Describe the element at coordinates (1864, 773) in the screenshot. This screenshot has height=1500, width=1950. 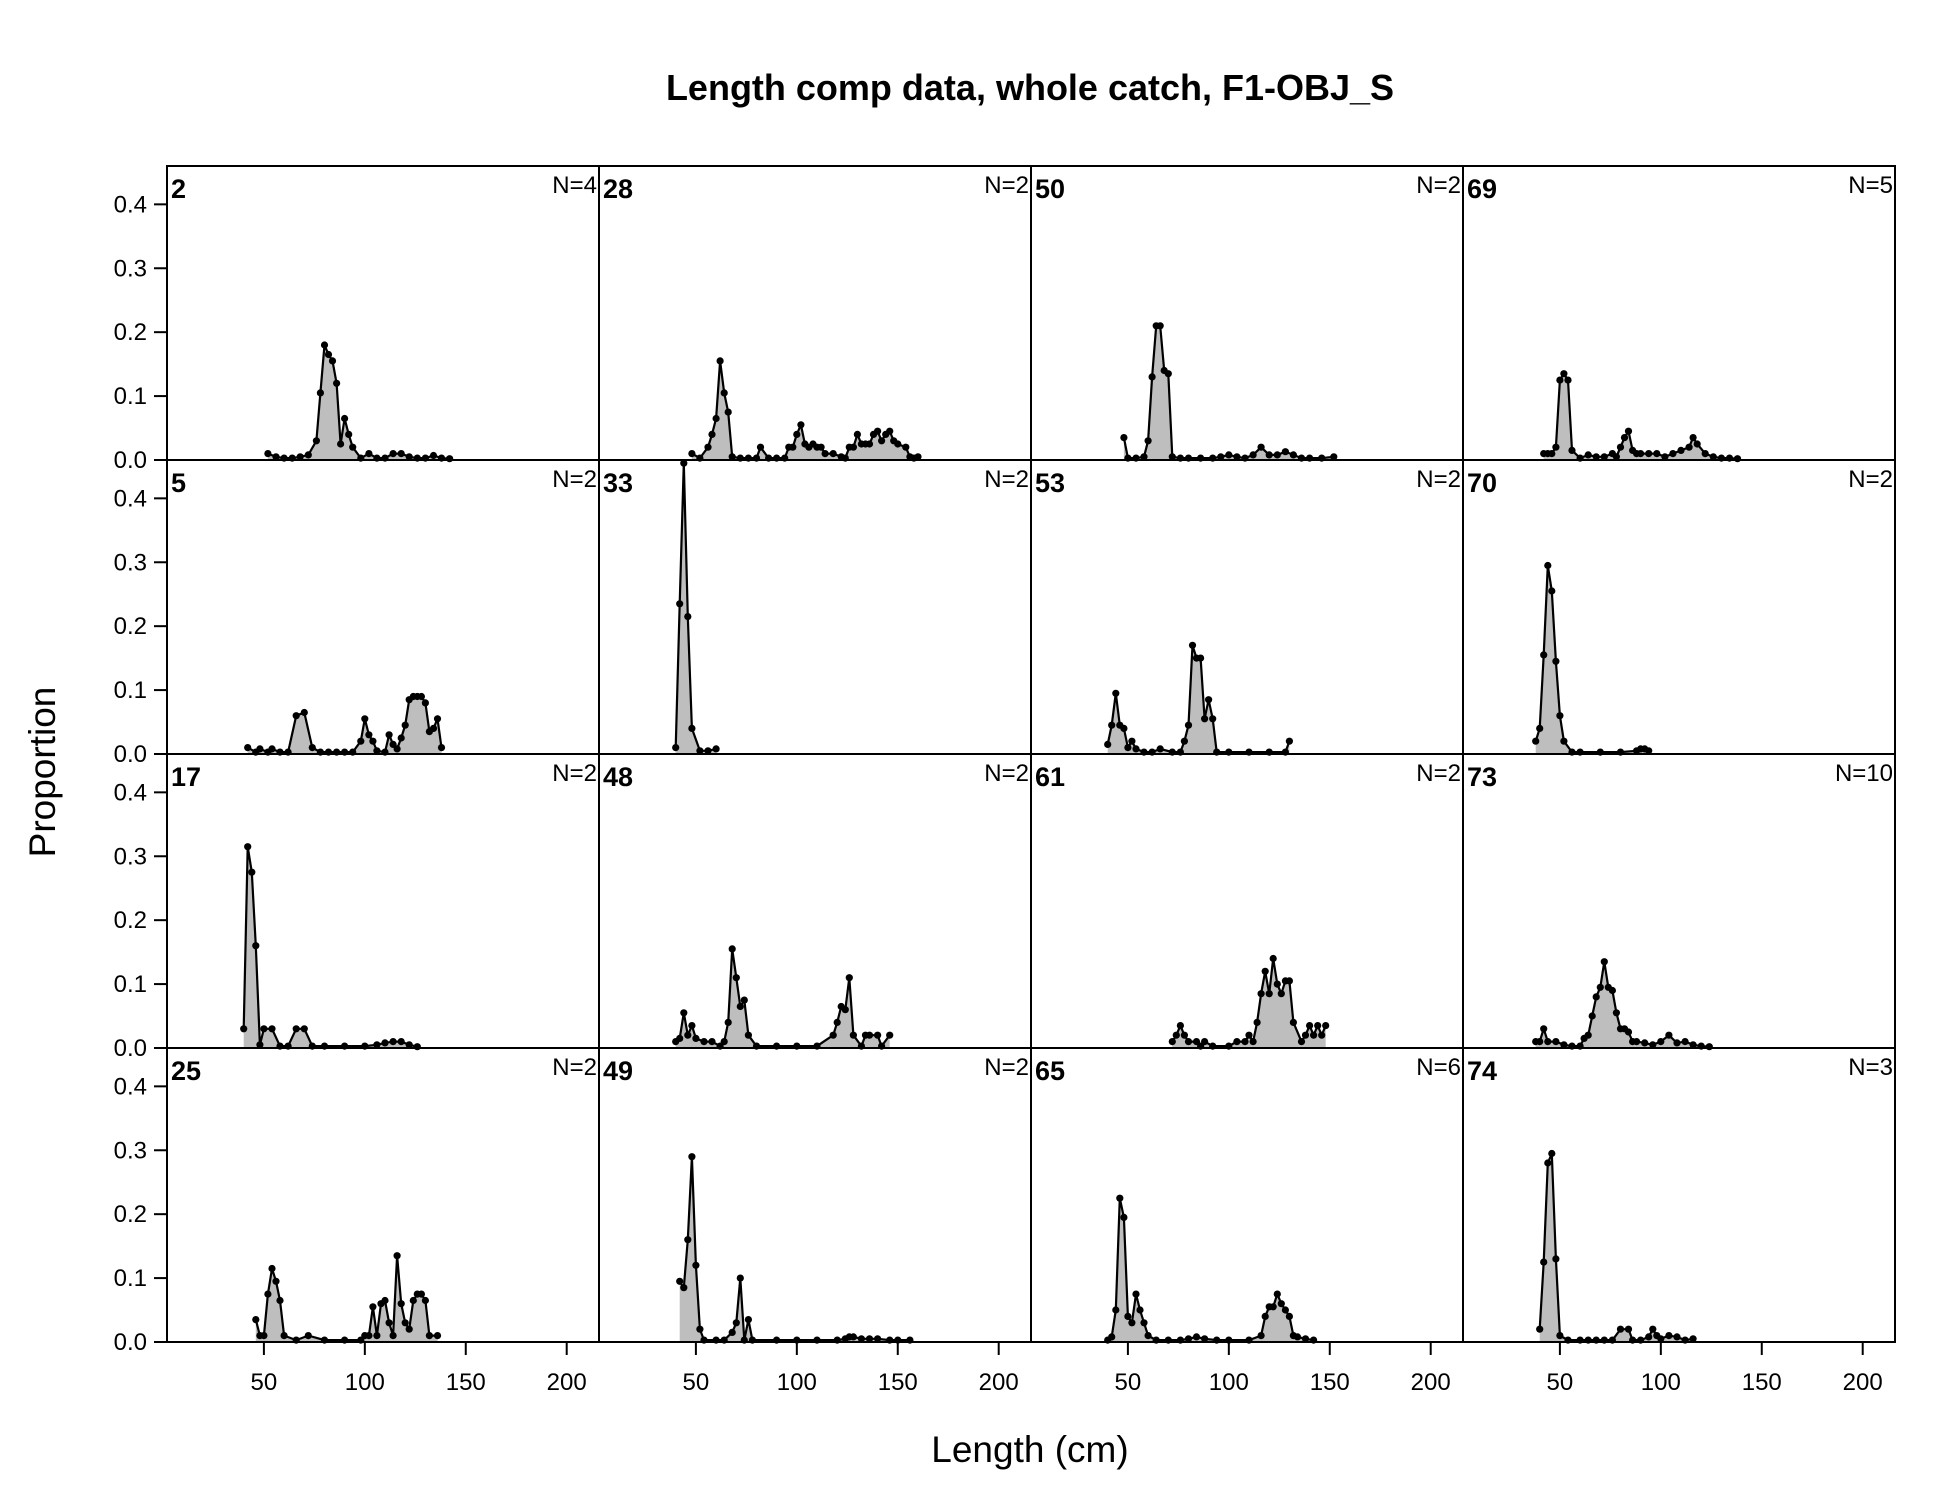
I see `panel-n-label: N=10` at that location.